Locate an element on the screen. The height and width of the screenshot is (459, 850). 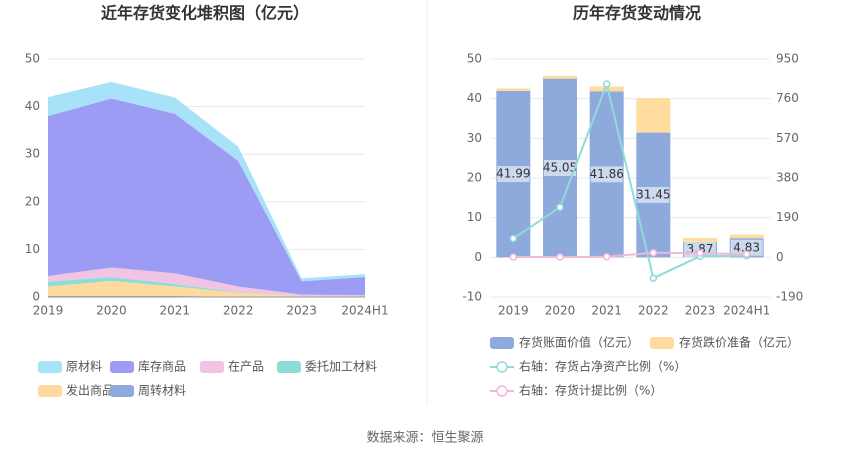
legend-label: 在产品 is located at coordinates (246, 367).